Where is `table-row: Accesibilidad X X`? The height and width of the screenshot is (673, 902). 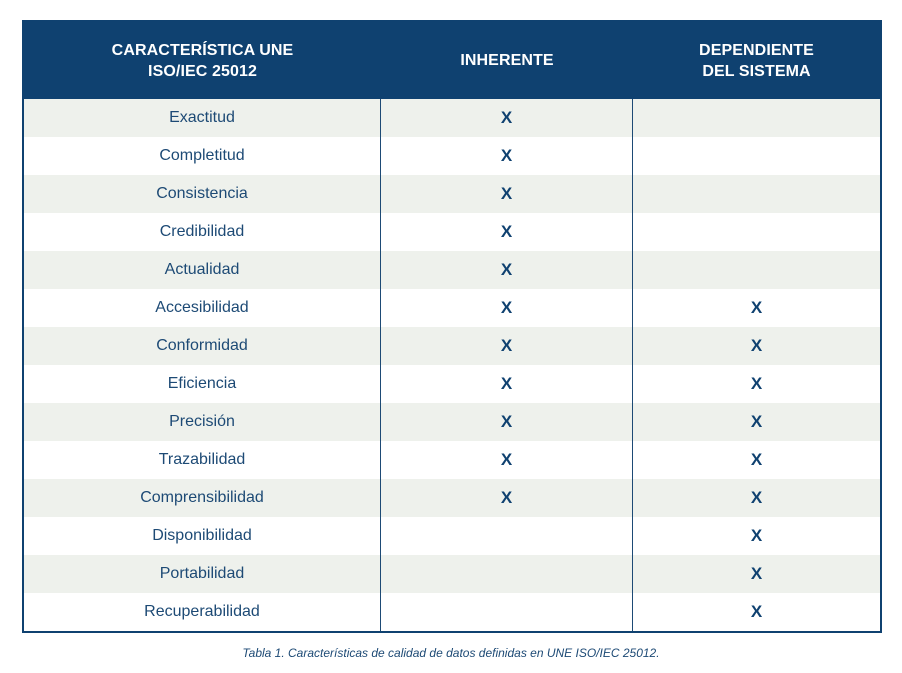 table-row: Accesibilidad X X is located at coordinates (452, 308).